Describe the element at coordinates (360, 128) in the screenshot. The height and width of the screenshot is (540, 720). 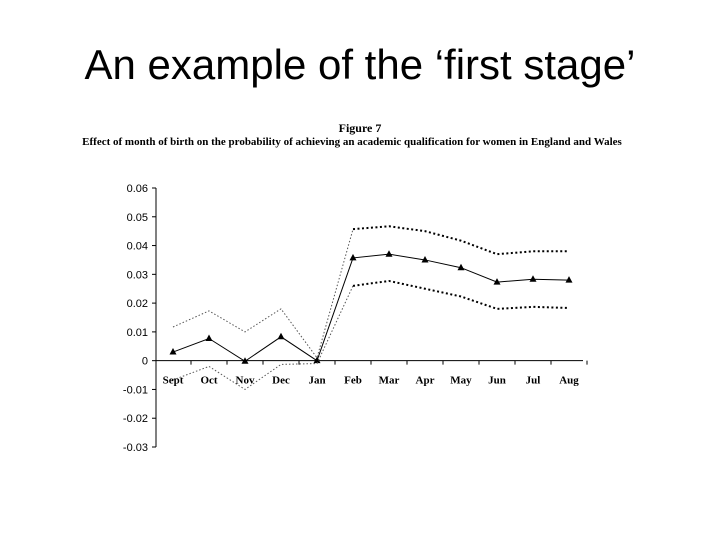
I see `figure-label: Figure 7` at that location.